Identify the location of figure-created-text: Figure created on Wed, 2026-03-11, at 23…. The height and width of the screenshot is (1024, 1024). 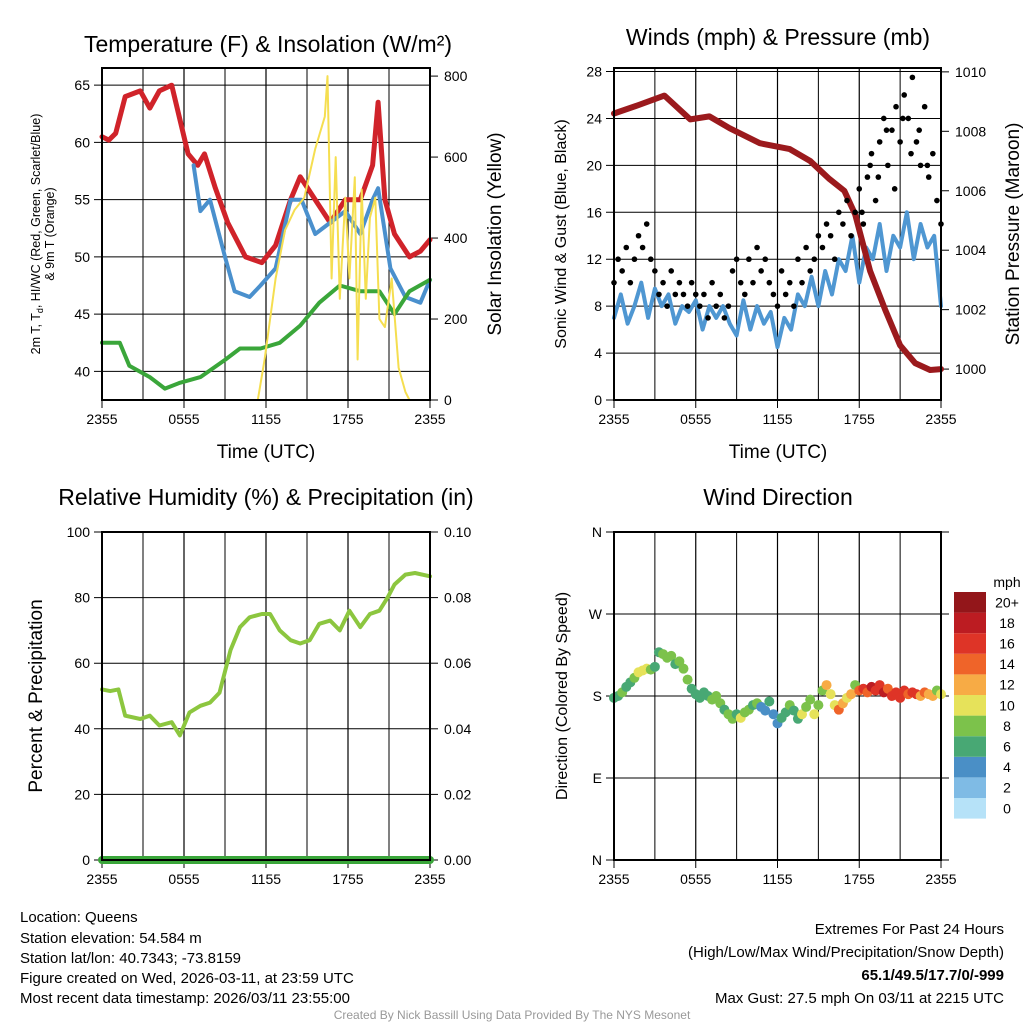
(187, 978).